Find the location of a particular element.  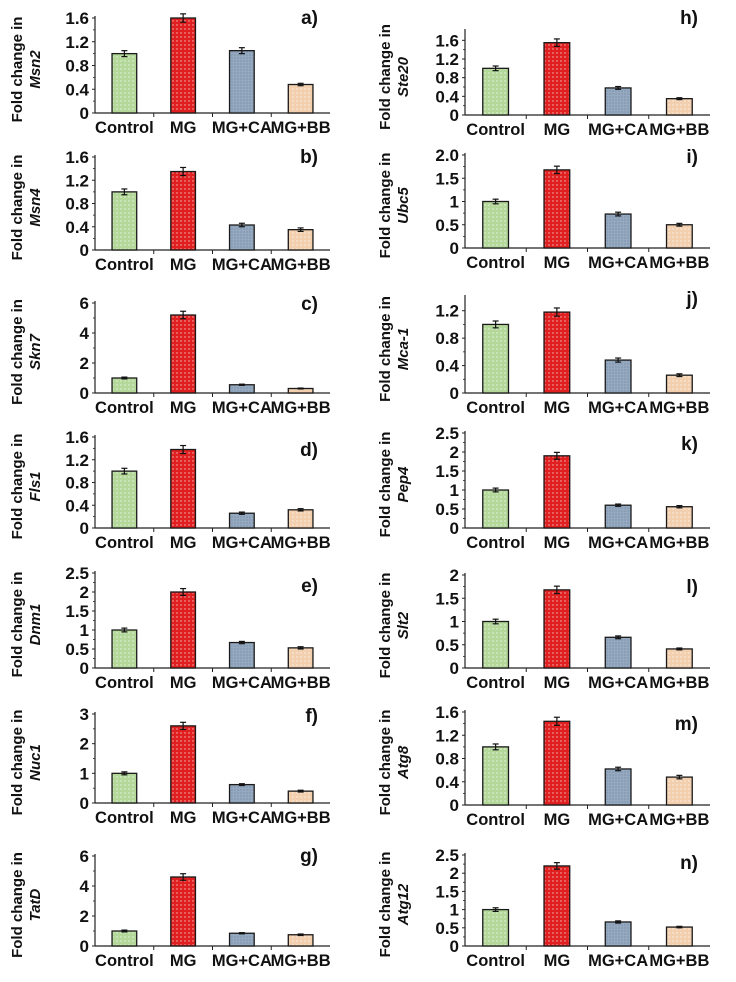

gene-name-label: Atg12 is located at coordinates (403, 904).